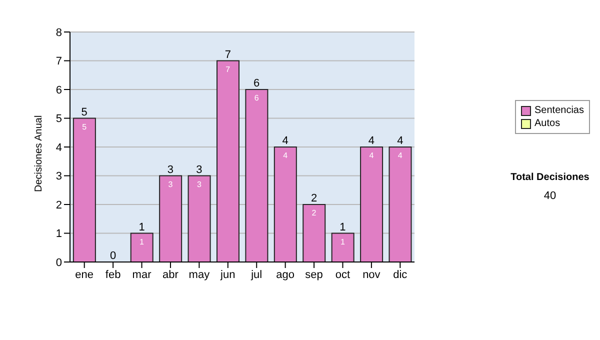 The height and width of the screenshot is (340, 600). What do you see at coordinates (547, 123) in the screenshot?
I see `legend-label: Autos` at bounding box center [547, 123].